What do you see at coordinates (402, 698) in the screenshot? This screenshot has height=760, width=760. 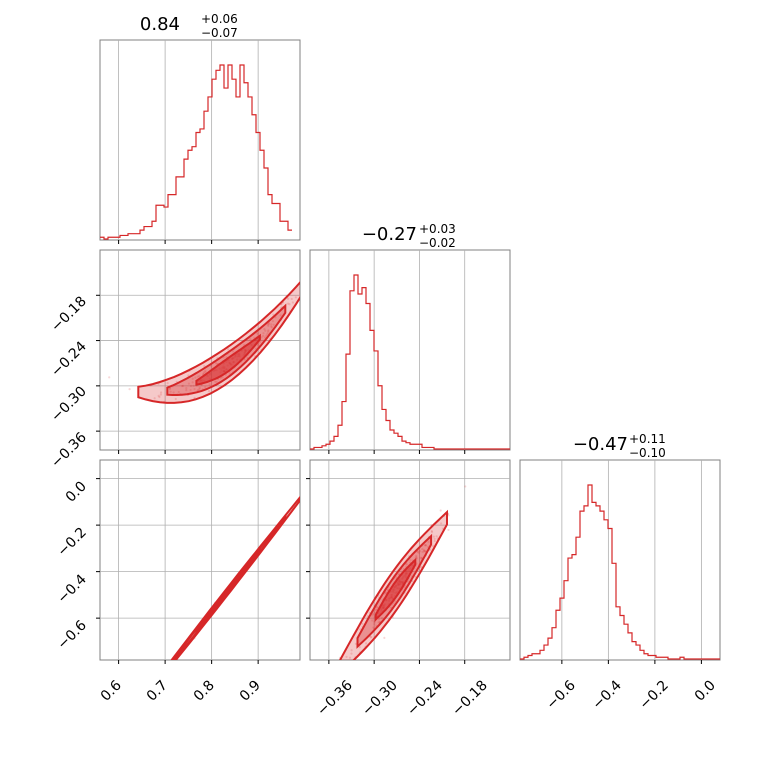 I see `x-axis-param-1: −0.36 −0.30 −0.24 −0.18` at bounding box center [402, 698].